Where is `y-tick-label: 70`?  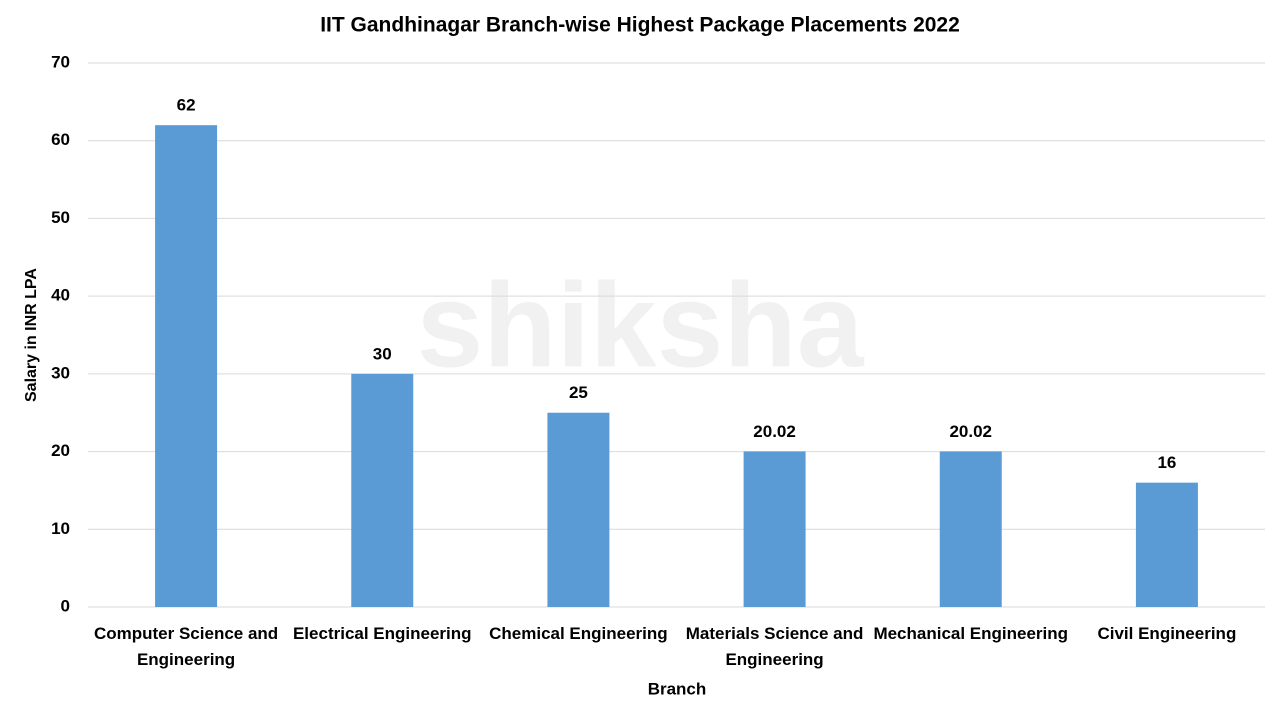 y-tick-label: 70 is located at coordinates (60, 61).